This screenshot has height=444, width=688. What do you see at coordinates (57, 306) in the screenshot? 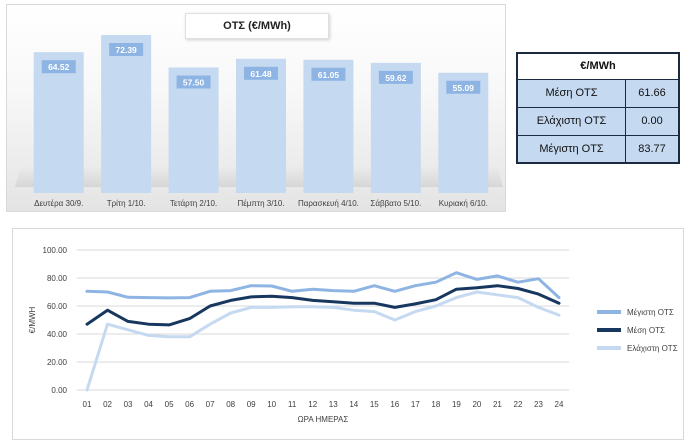
I see `y-tick-label: 60.00` at bounding box center [57, 306].